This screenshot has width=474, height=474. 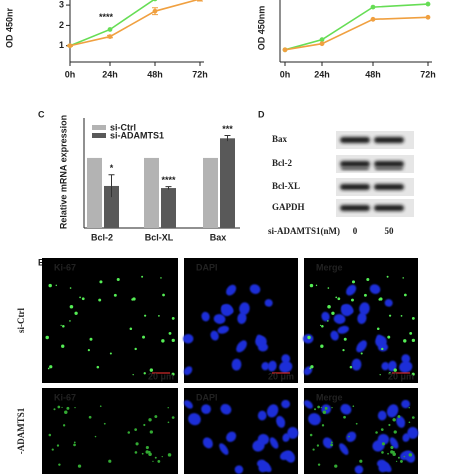 I want to click on condition-label: si-ADAMTS1(nM), so click(x=304, y=231).